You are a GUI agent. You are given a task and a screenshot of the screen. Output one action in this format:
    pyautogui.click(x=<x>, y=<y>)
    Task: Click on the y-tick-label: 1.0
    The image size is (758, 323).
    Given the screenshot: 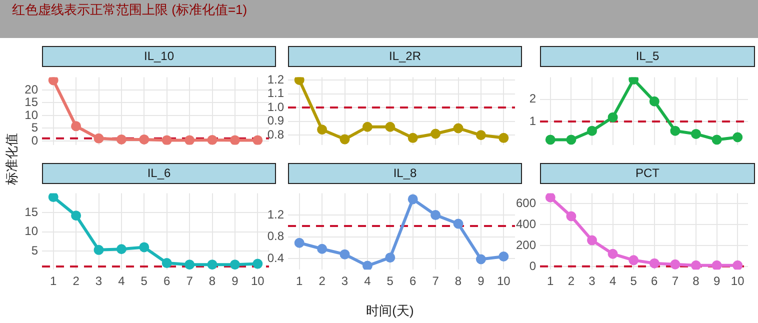 What is the action you would take?
    pyautogui.click(x=275, y=107)
    